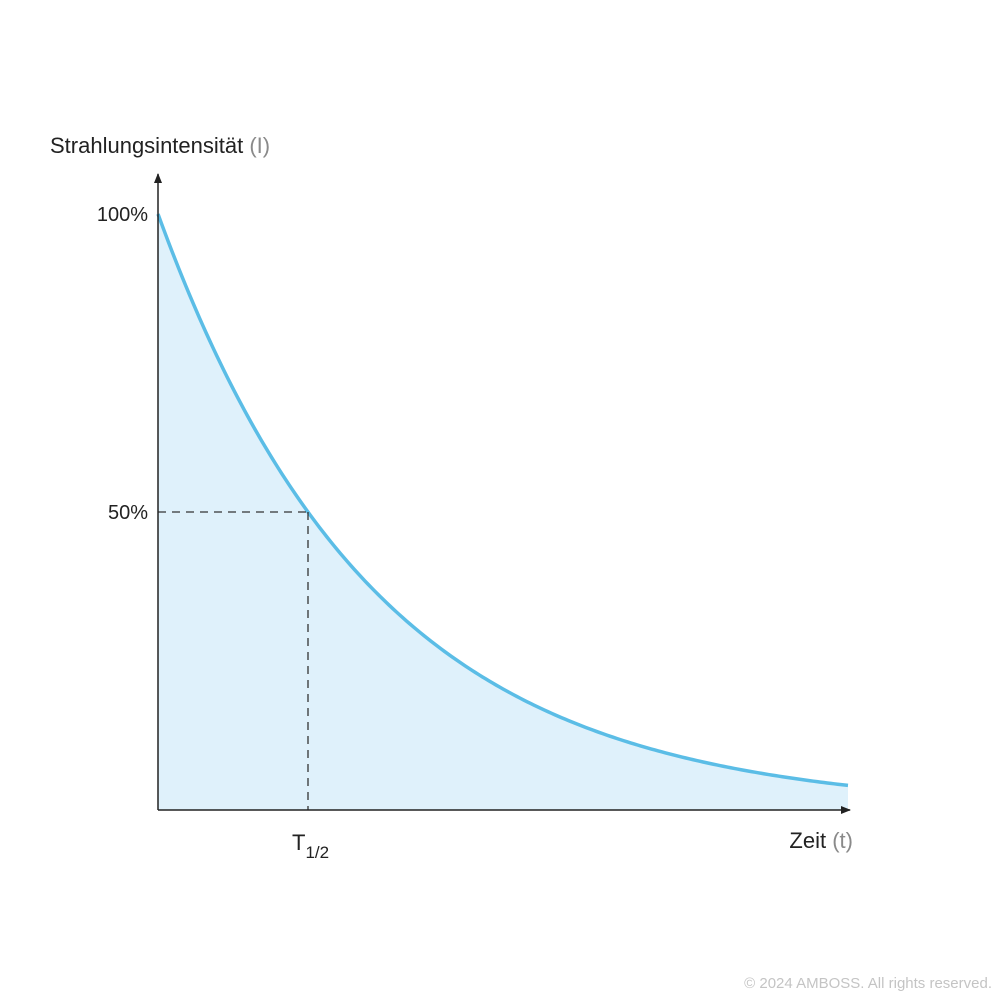  Describe the element at coordinates (842, 840) in the screenshot. I see `x-axis-symbol: (t)` at that location.